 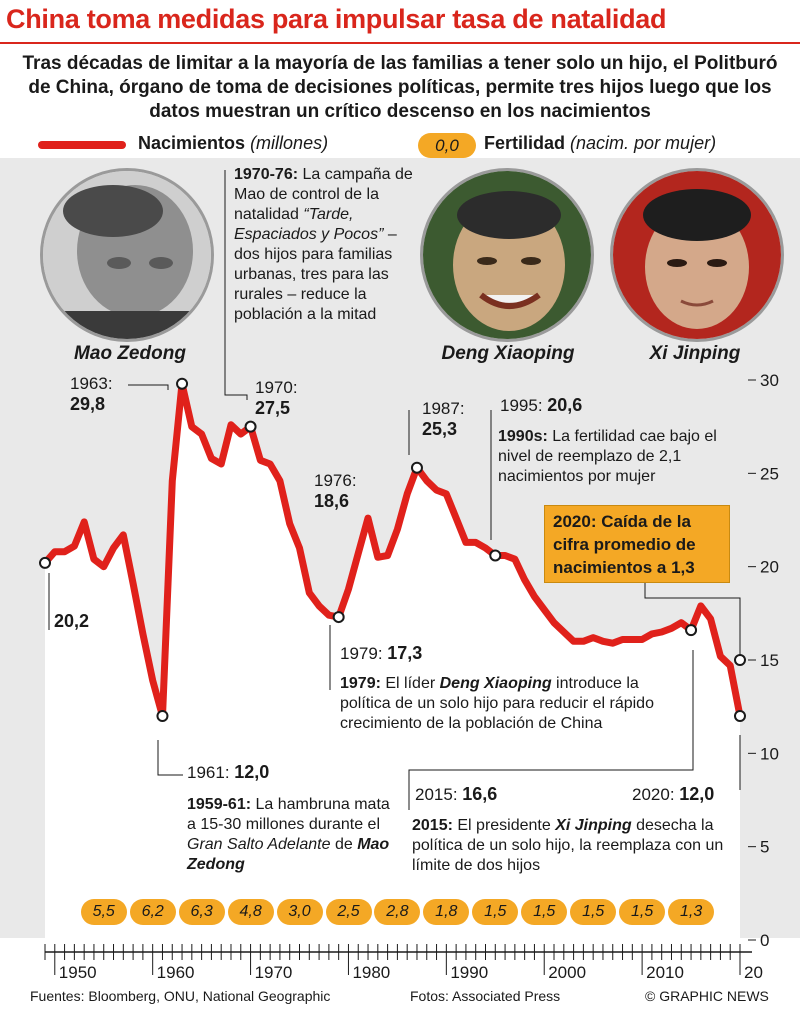 What do you see at coordinates (769, 660) in the screenshot?
I see `y-tick-label: 15` at bounding box center [769, 660].